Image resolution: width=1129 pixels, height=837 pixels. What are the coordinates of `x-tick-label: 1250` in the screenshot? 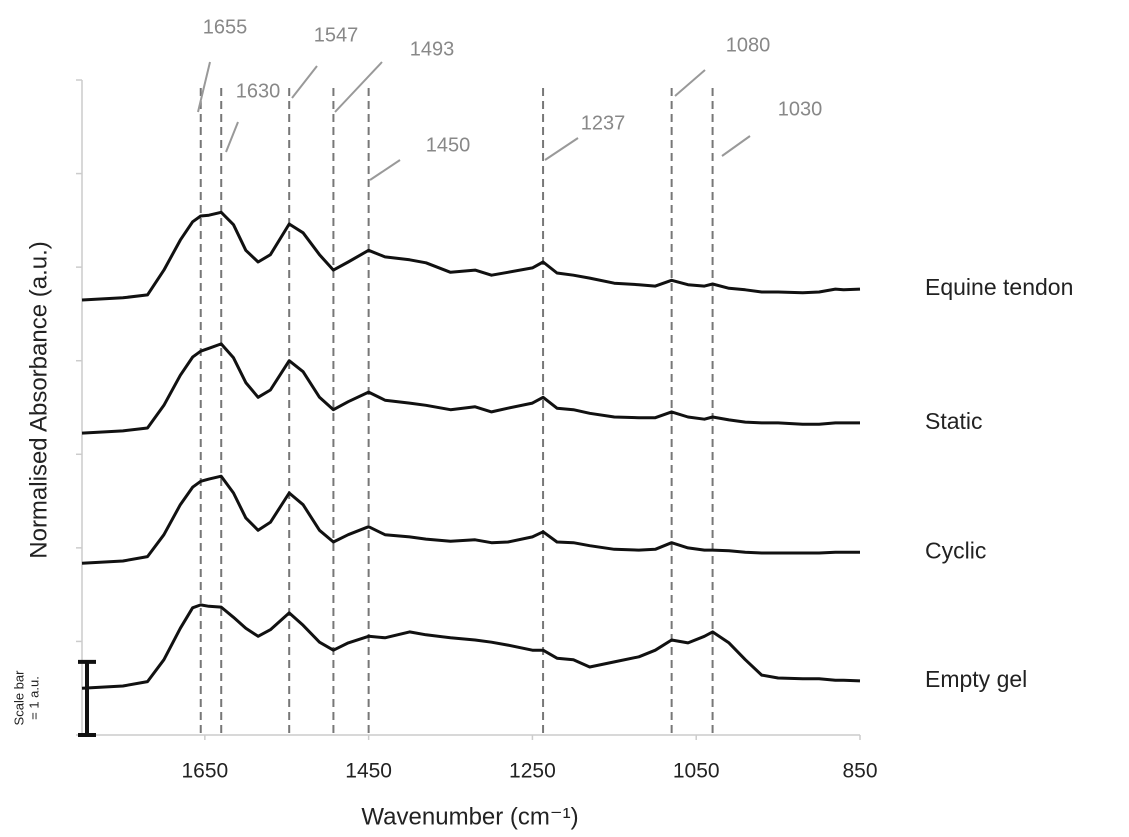 It's located at (532, 771).